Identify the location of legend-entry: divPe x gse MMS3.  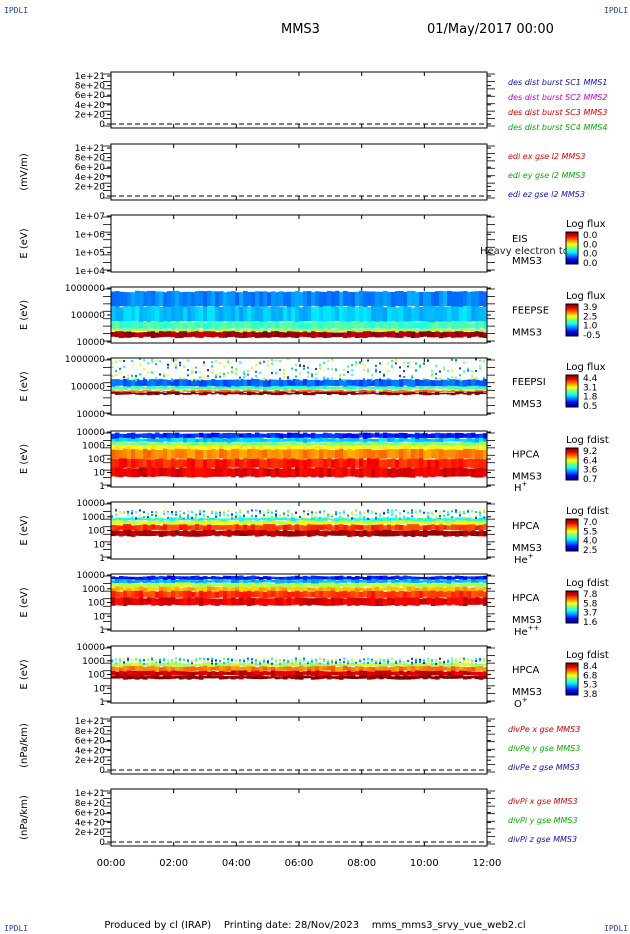
(544, 729).